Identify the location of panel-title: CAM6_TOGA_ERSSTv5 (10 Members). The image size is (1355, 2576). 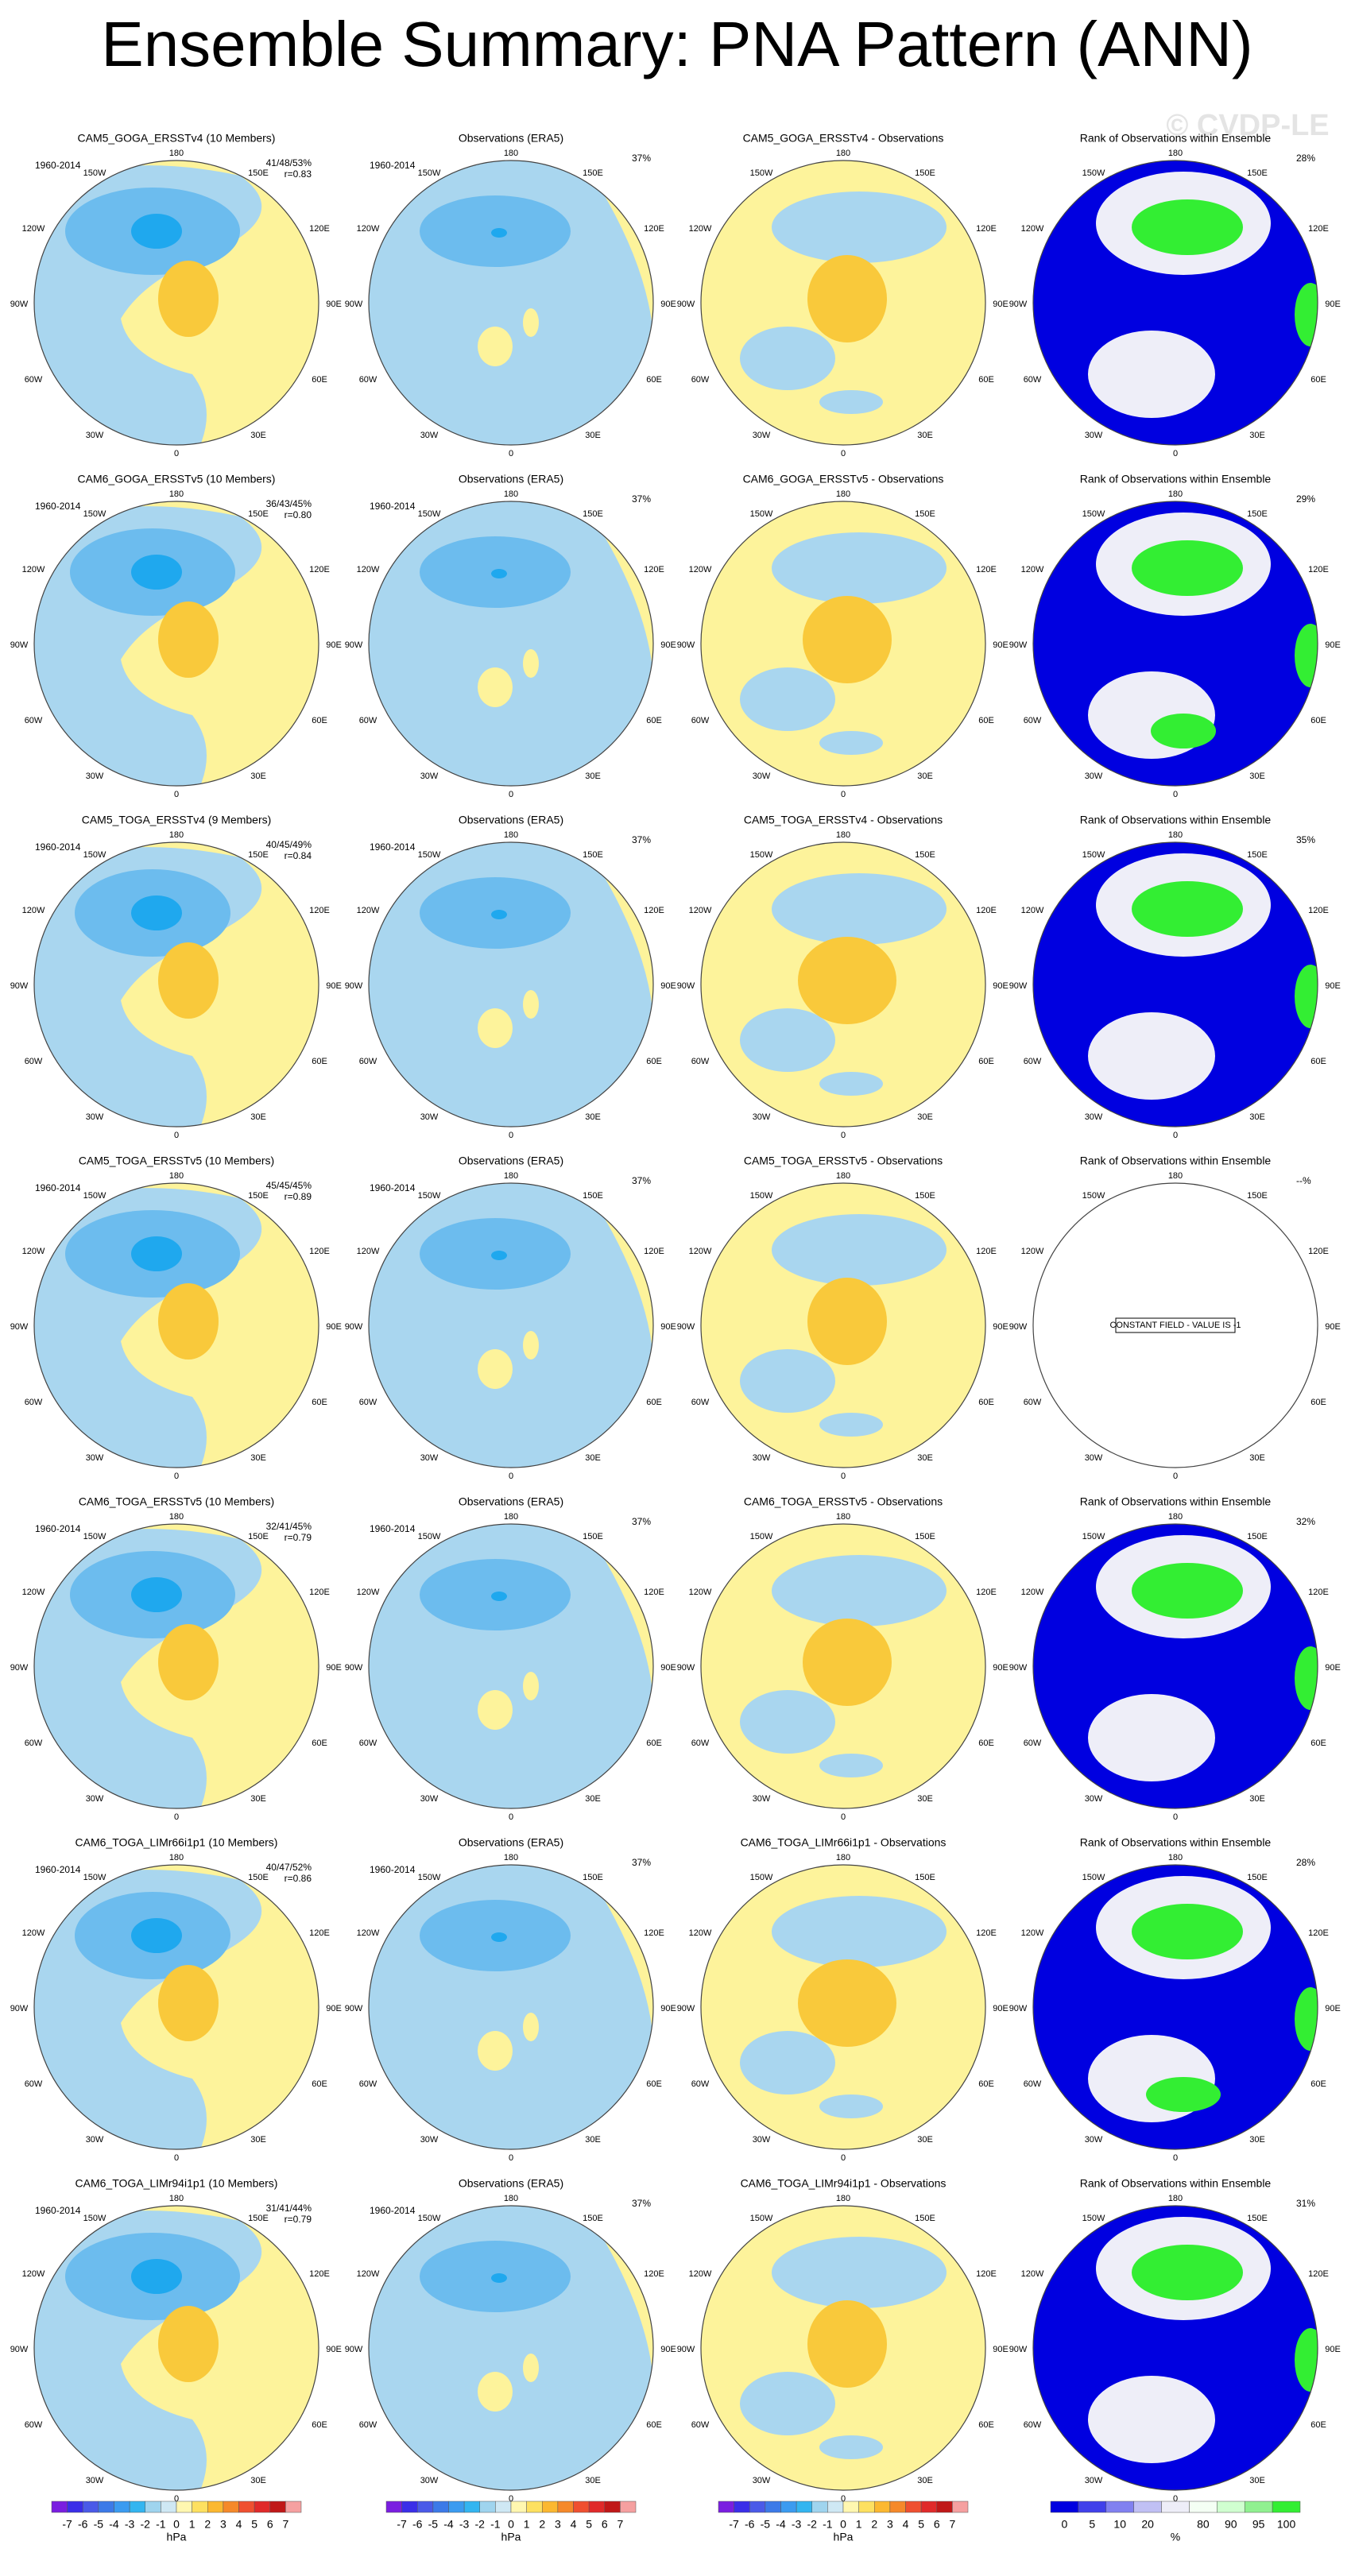
(176, 1501).